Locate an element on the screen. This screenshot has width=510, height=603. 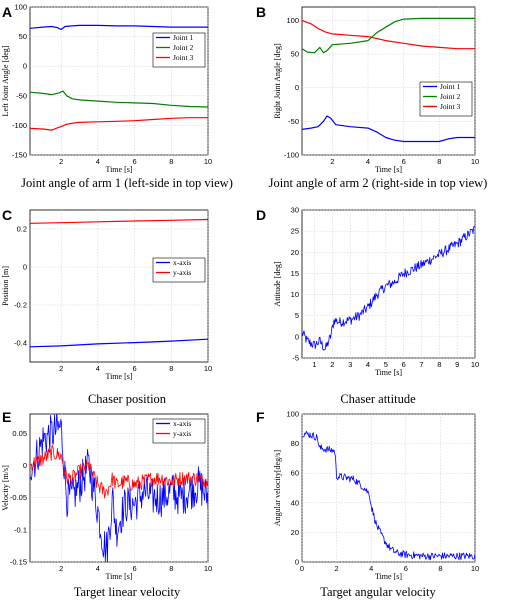
y-tick-label: -0.1 is located at coordinates (20, 529).